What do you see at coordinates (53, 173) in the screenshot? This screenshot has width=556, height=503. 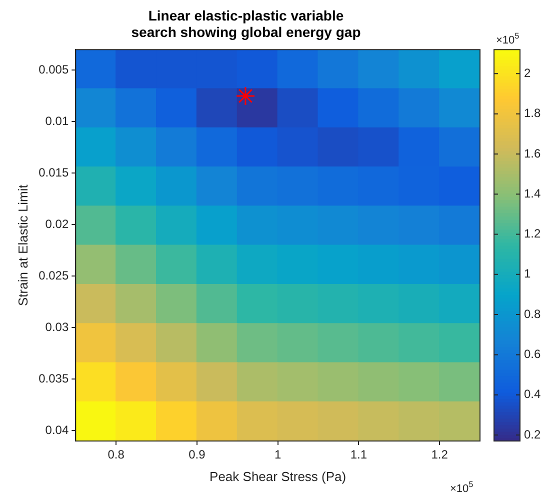 I see `y-tick-label: 0.015` at bounding box center [53, 173].